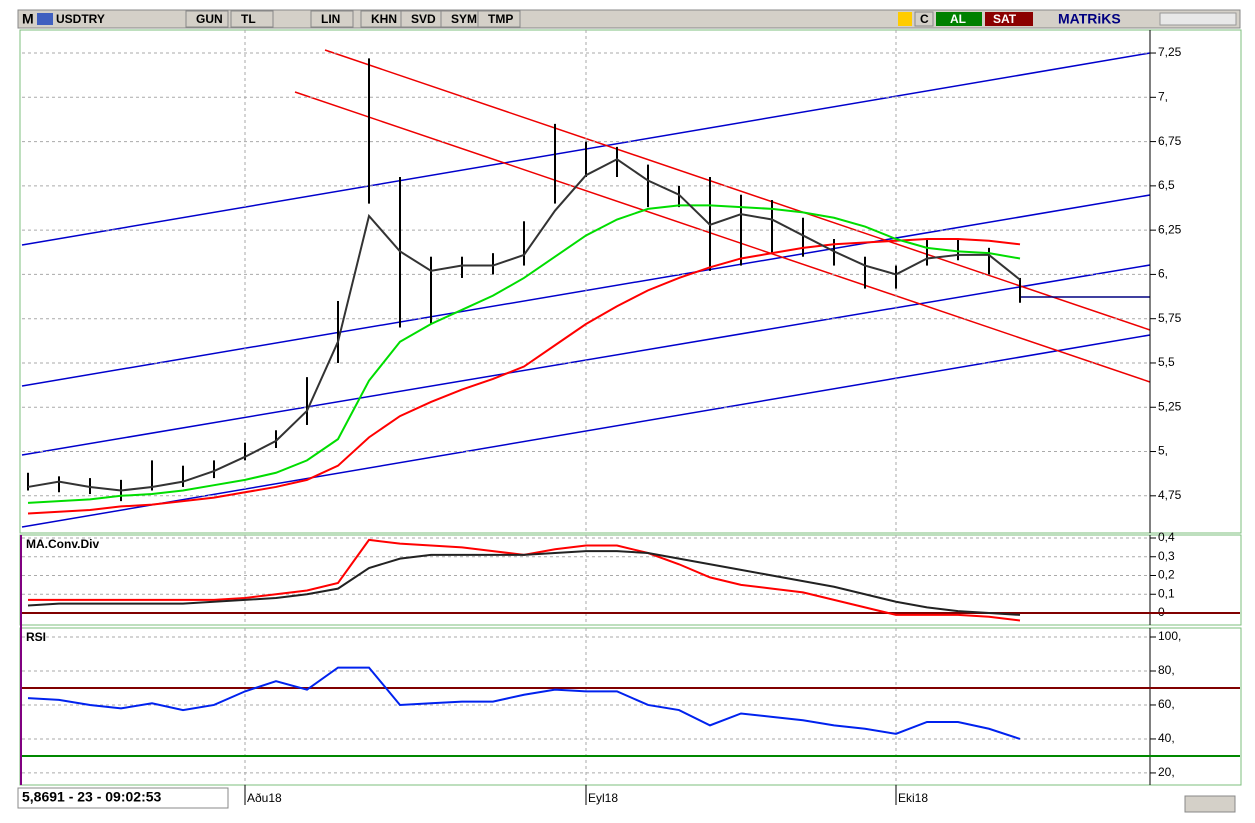  What do you see at coordinates (1198, 19) in the screenshot?
I see `window-controls` at bounding box center [1198, 19].